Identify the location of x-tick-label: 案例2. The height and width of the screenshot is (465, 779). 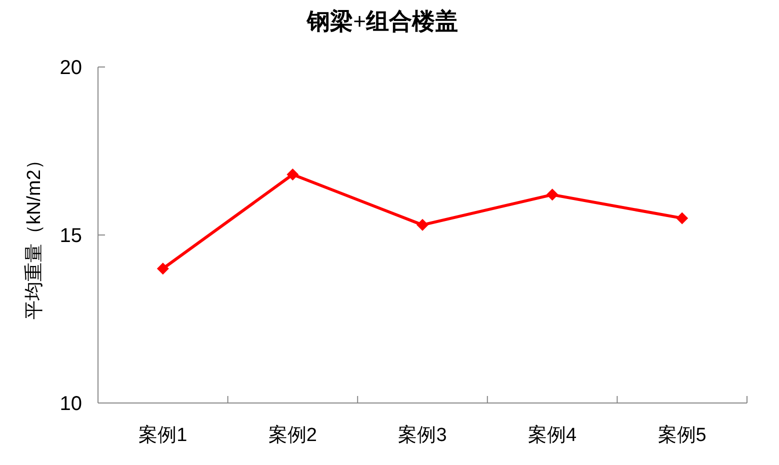
(292, 435).